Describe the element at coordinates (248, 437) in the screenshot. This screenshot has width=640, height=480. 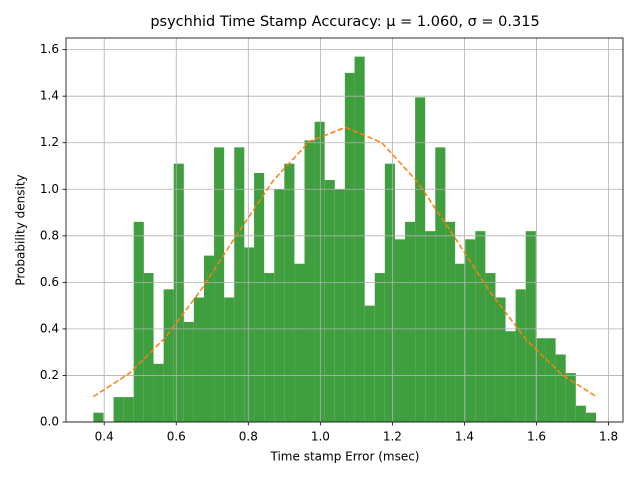
I see `x-tick-label: 0.8` at that location.